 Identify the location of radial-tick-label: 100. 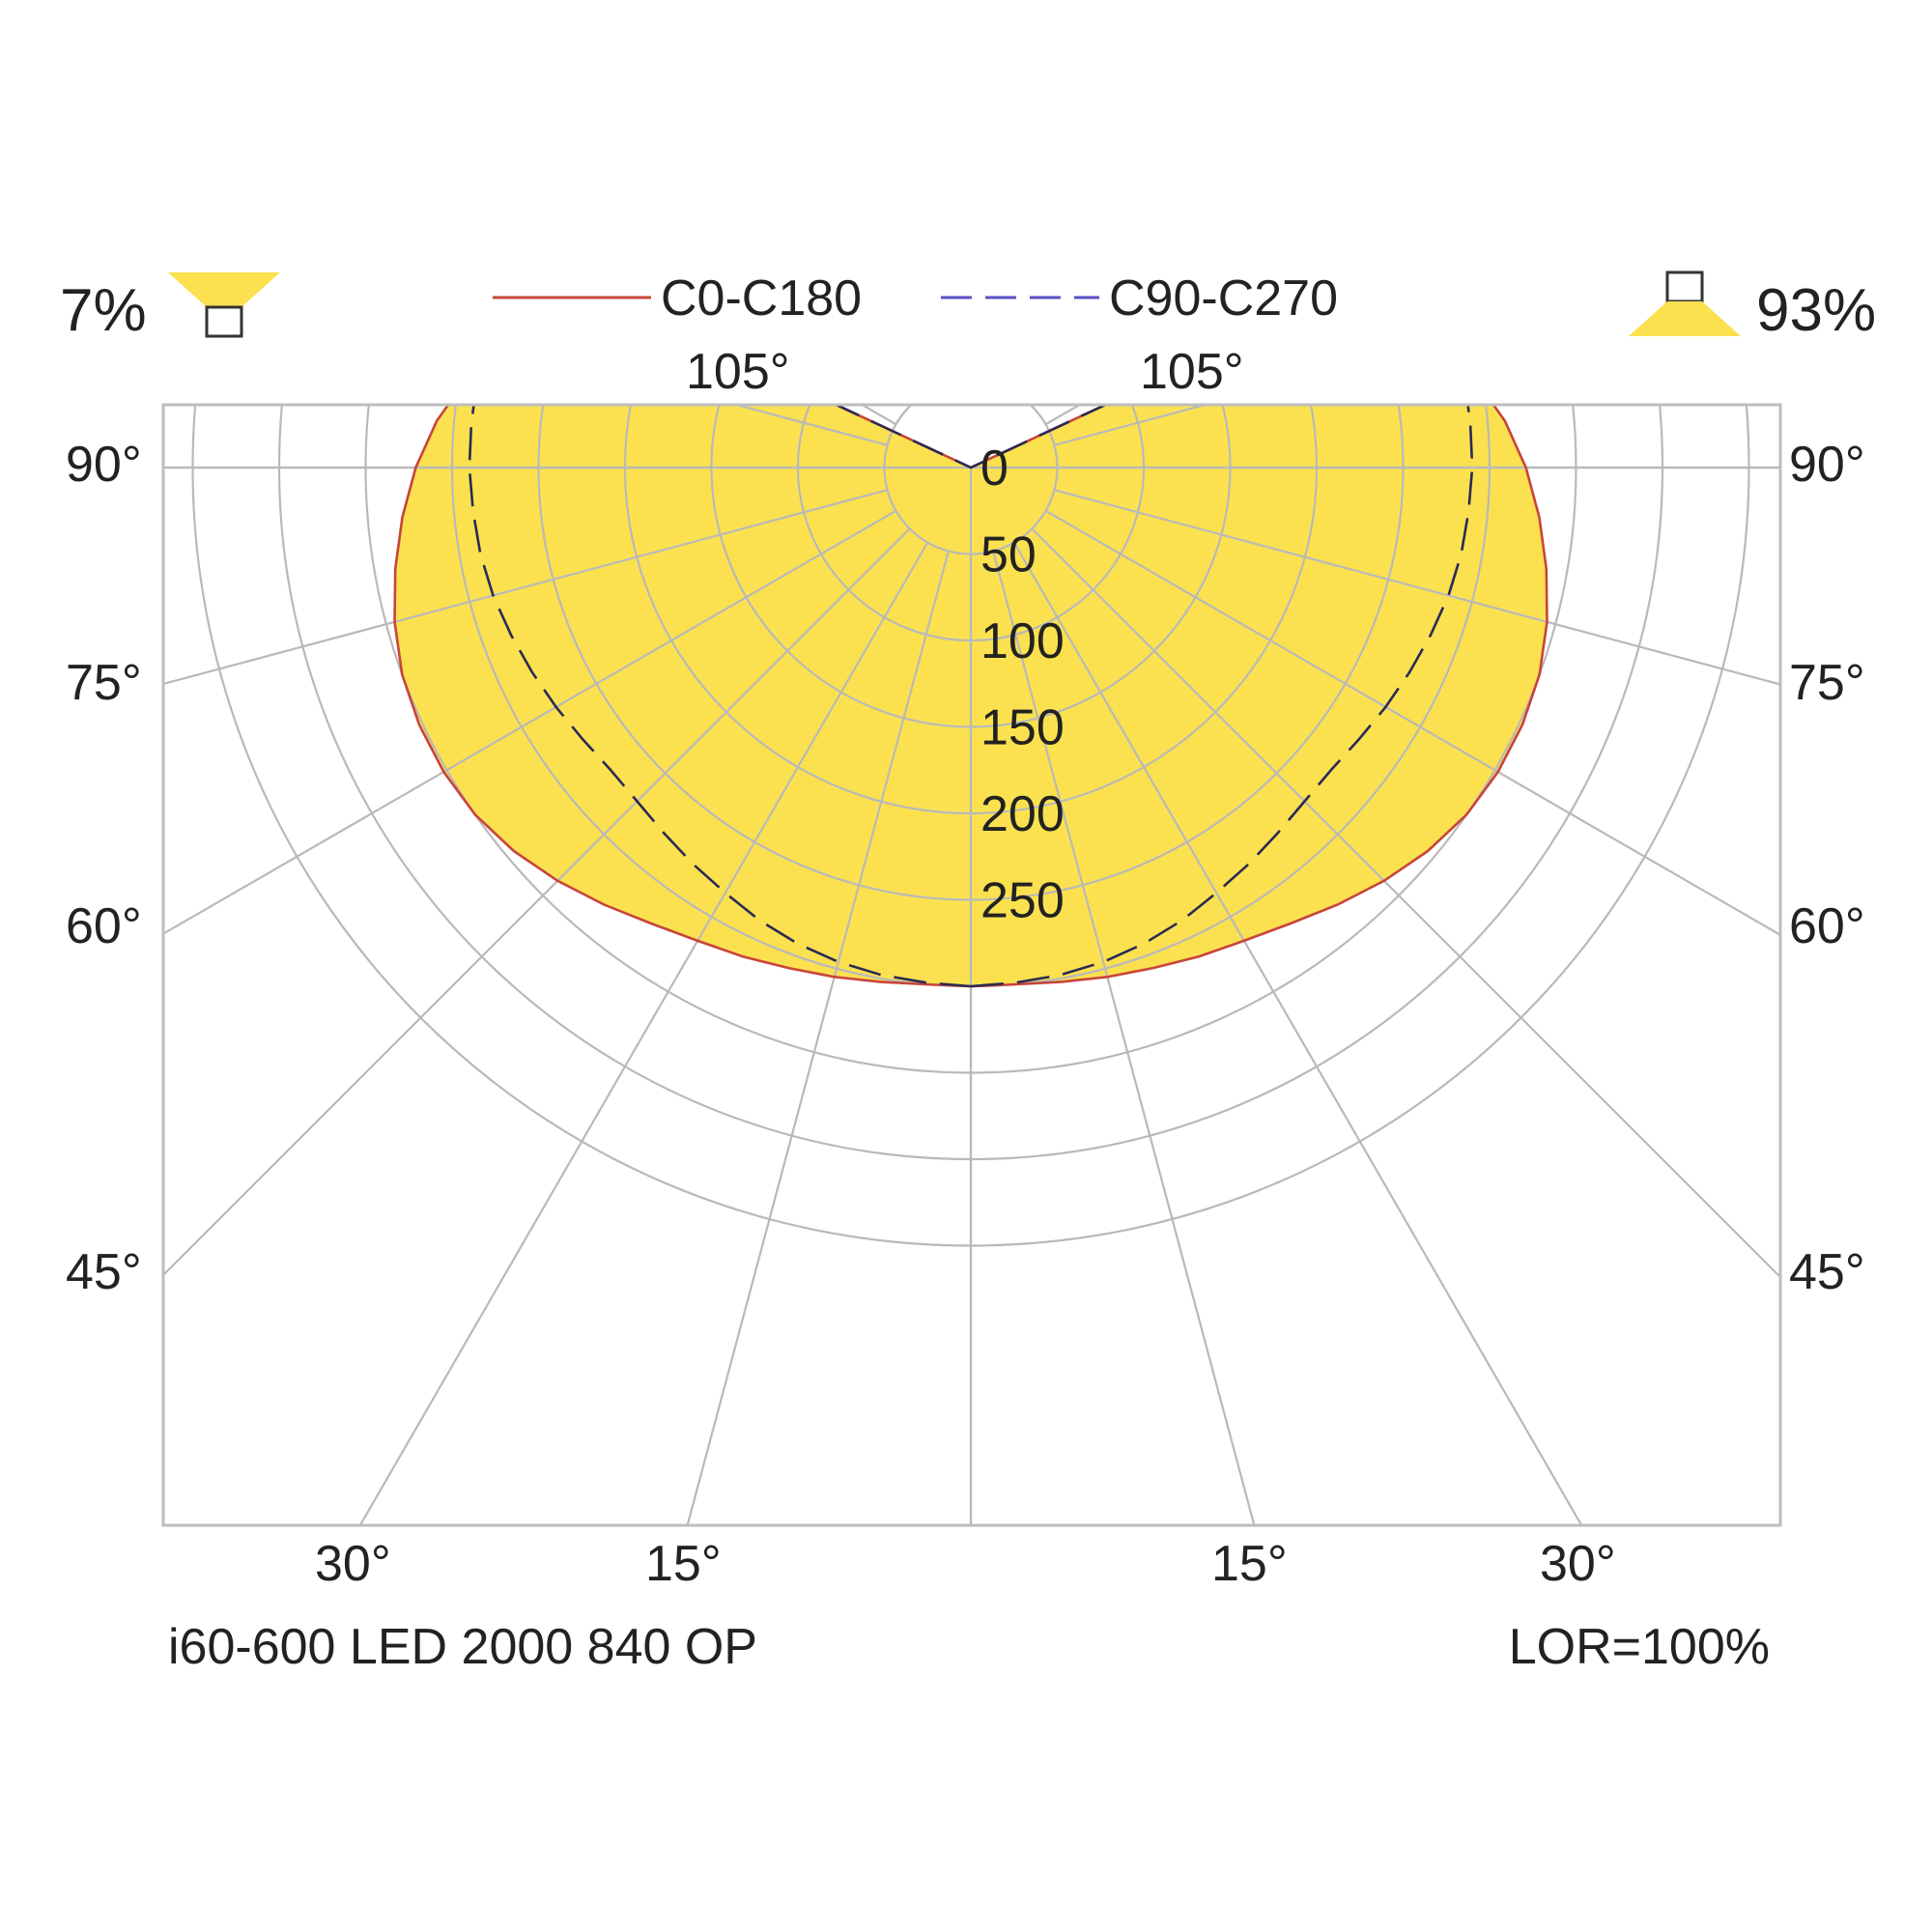
(1022, 641).